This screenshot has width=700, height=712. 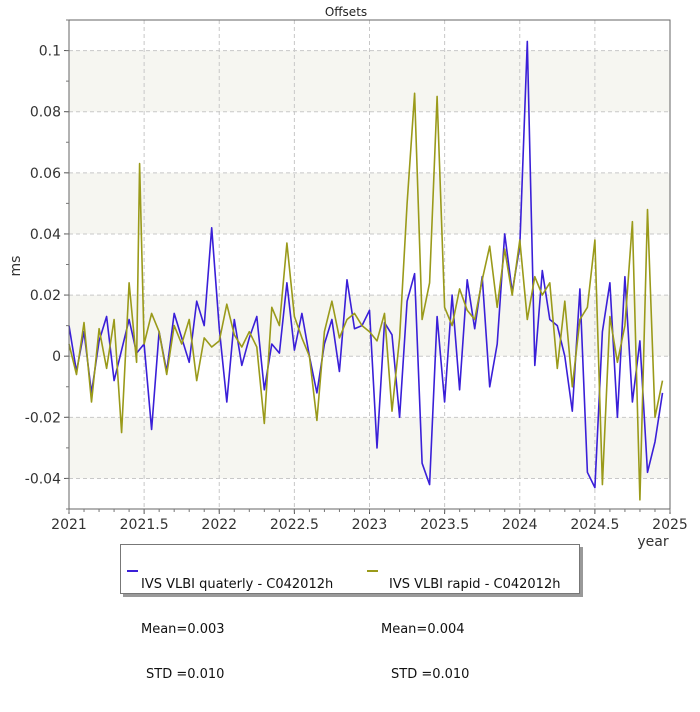 I want to click on x-tick-label: 2021, so click(x=69, y=525).